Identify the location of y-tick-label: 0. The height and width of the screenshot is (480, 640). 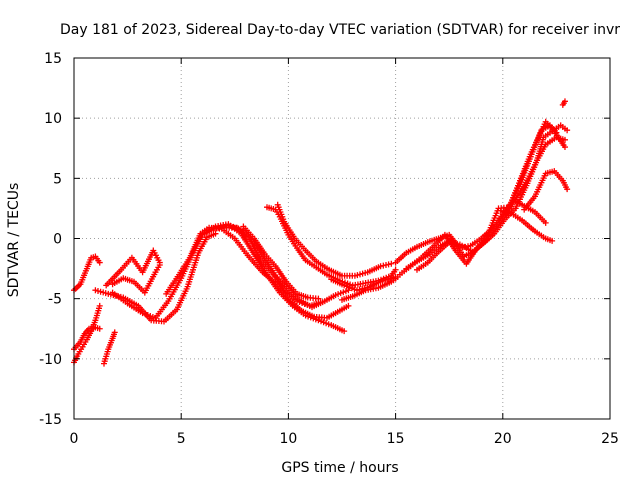
(57, 240).